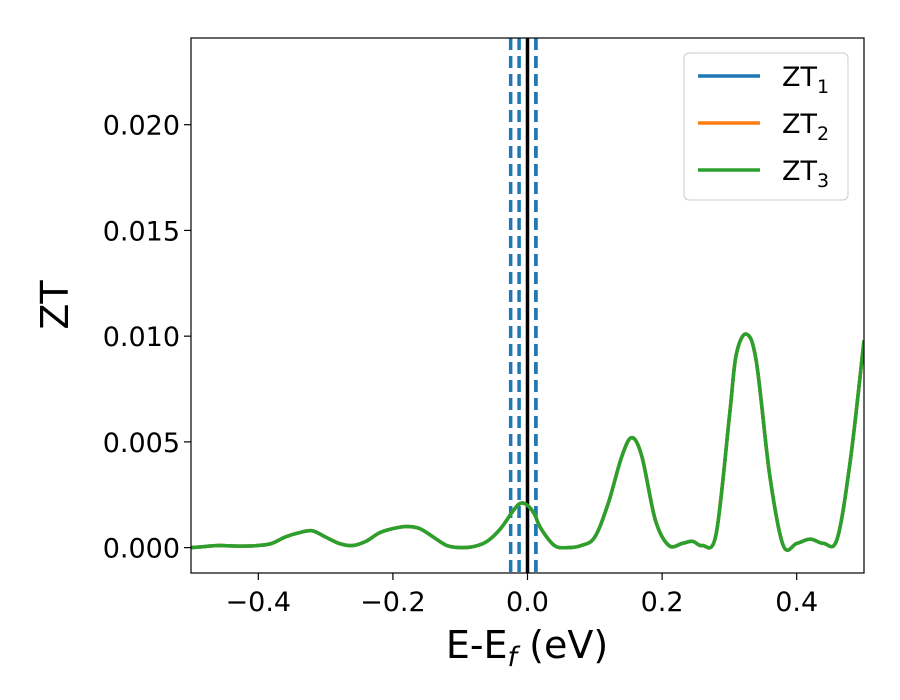  Describe the element at coordinates (796, 602) in the screenshot. I see `x-tick-label: 0.4` at that location.